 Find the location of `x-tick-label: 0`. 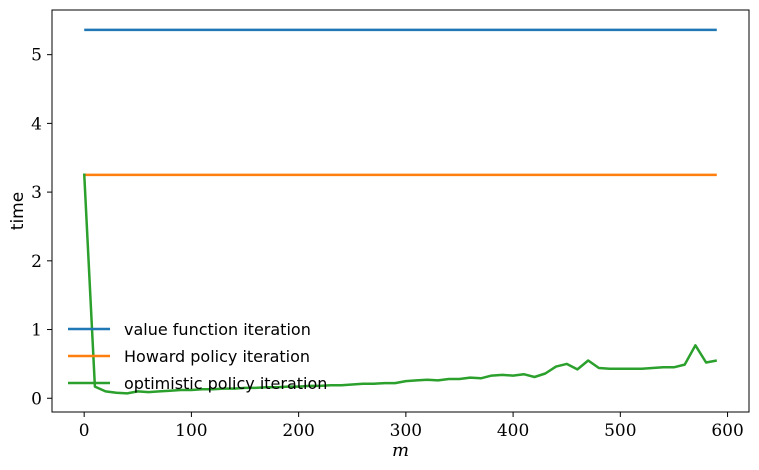

x-tick-label: 0 is located at coordinates (84, 431).